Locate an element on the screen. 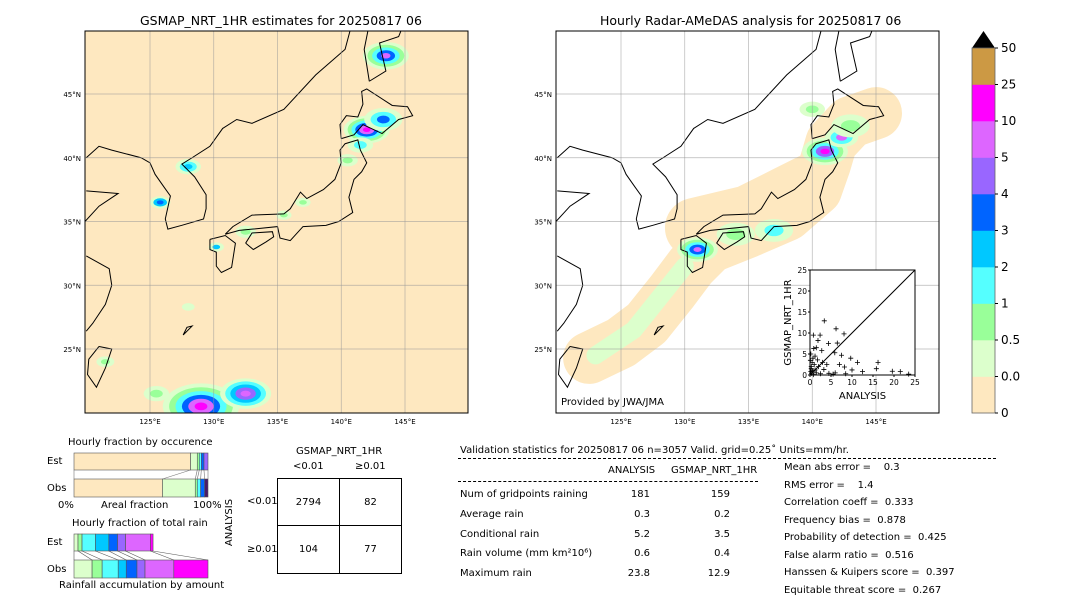  x-tick-label: 0 is located at coordinates (810, 382).